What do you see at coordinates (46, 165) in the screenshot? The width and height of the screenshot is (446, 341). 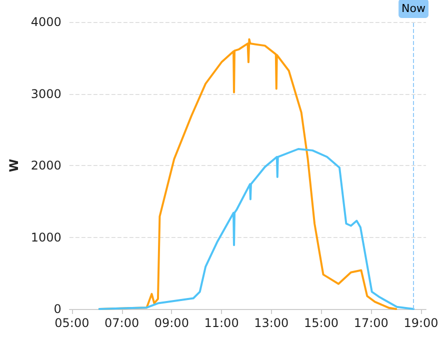 I see `y-tick-label: 2000` at bounding box center [46, 165].